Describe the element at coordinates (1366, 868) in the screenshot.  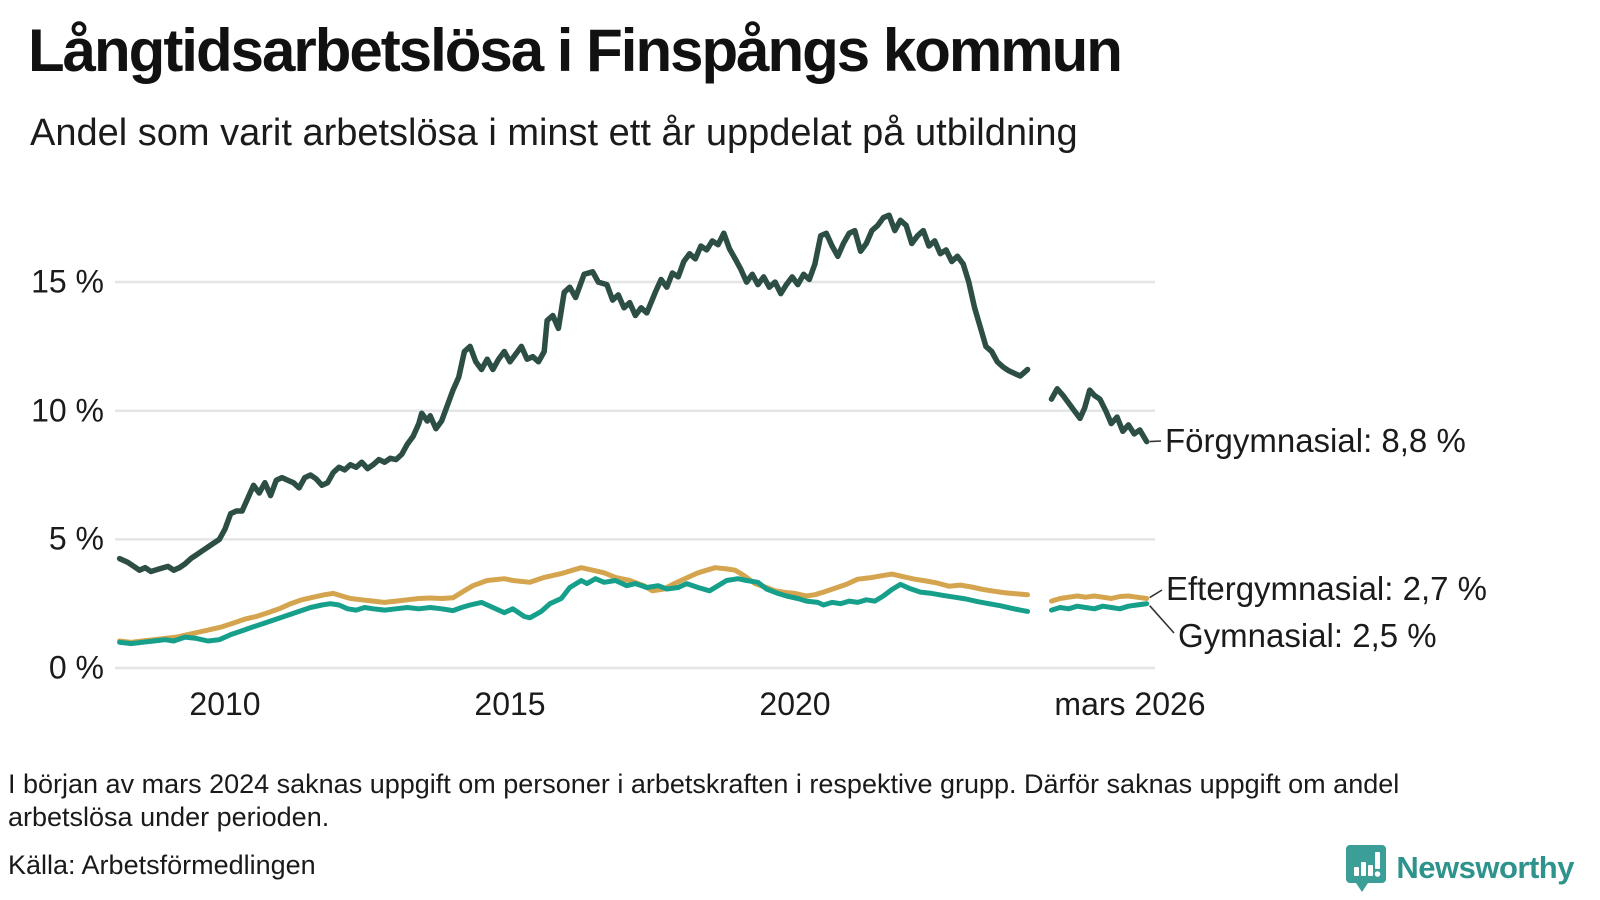
I see `newsworthy-bubble-icon` at that location.